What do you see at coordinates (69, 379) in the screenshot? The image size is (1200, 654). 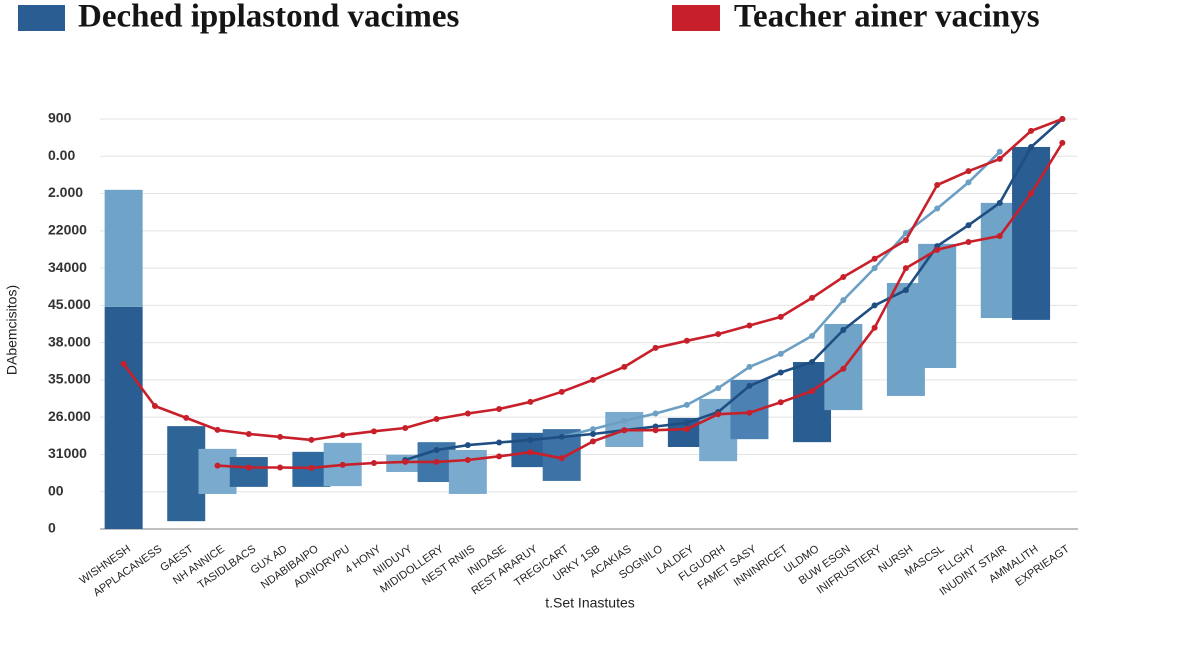 I see `y-tick-label: 35.000` at bounding box center [69, 379].